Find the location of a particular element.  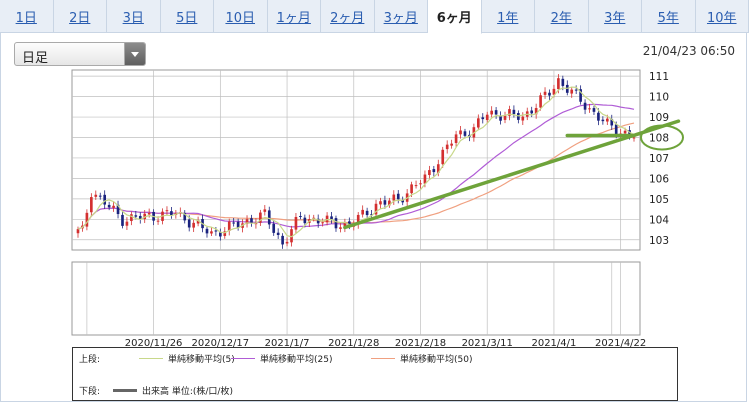

legend-volume-label: 出来高 単位:(株/口/枚) is located at coordinates (187, 392).